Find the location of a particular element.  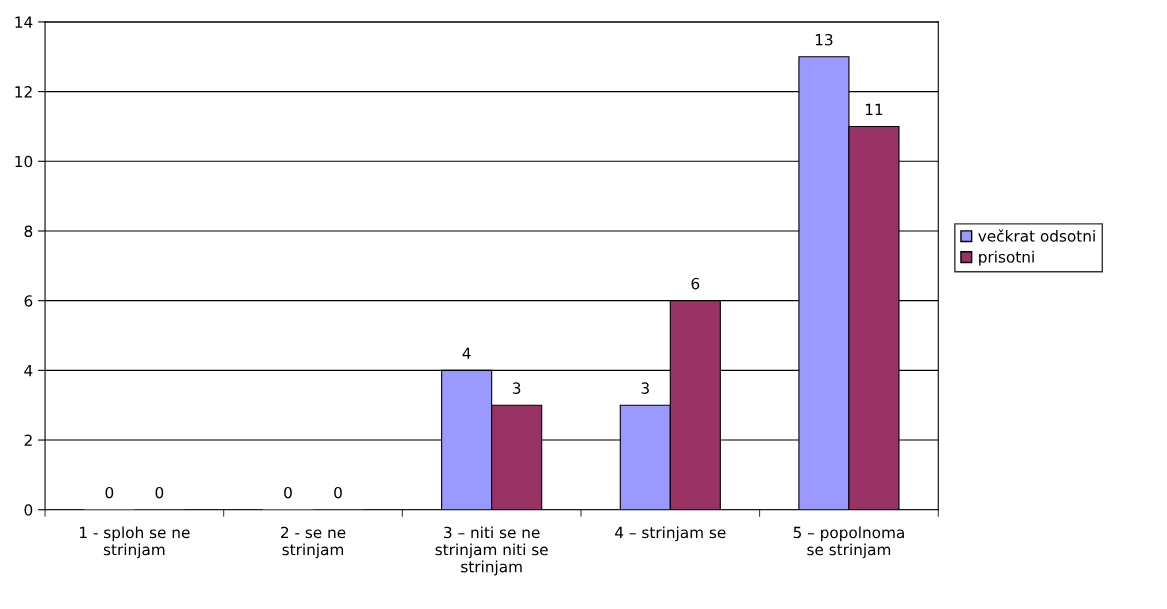

data-label: 6 is located at coordinates (695, 283).